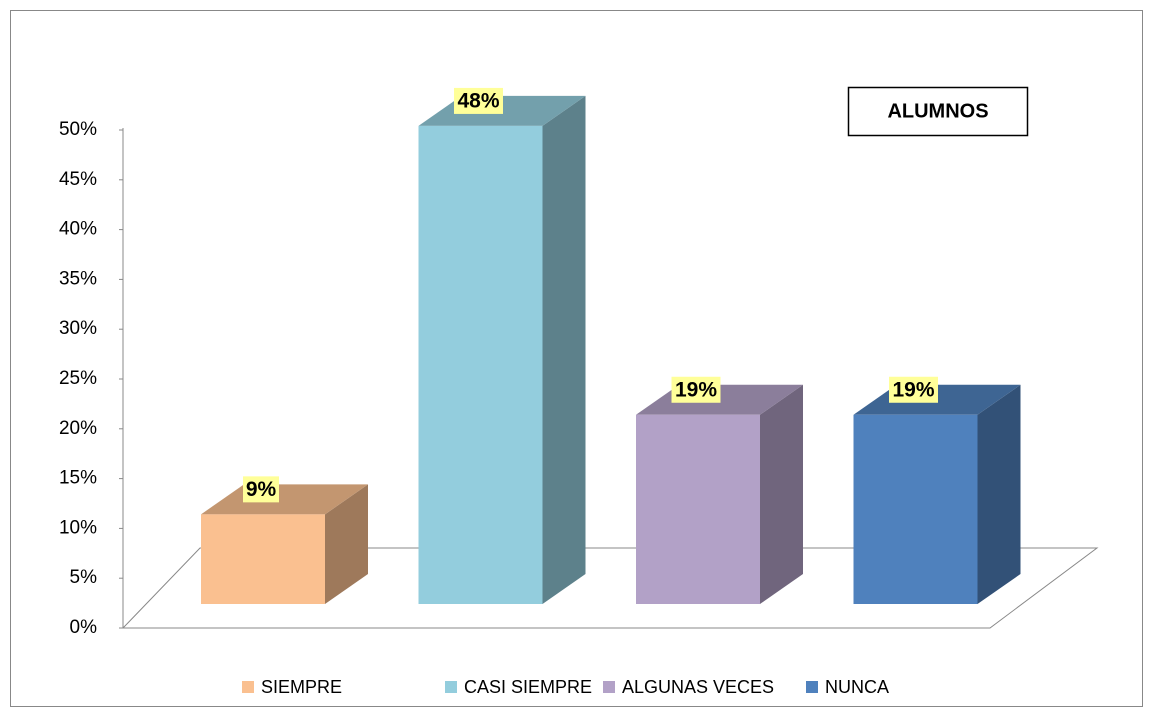  Describe the element at coordinates (78, 179) in the screenshot. I see `y-tick-label: 45%` at that location.